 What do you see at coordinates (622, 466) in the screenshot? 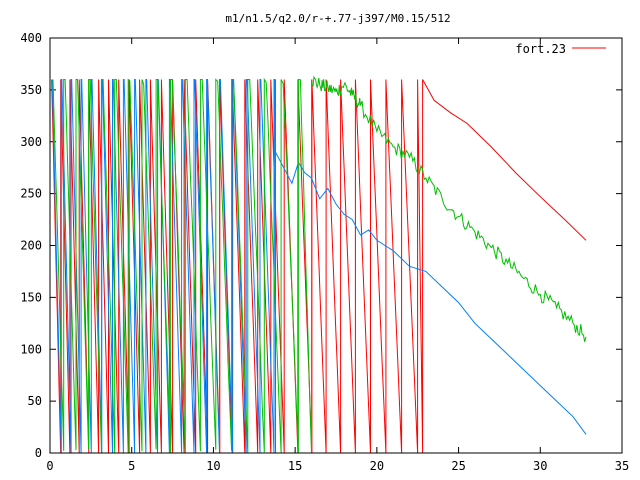
I see `x-tick-label: 35` at bounding box center [622, 466].